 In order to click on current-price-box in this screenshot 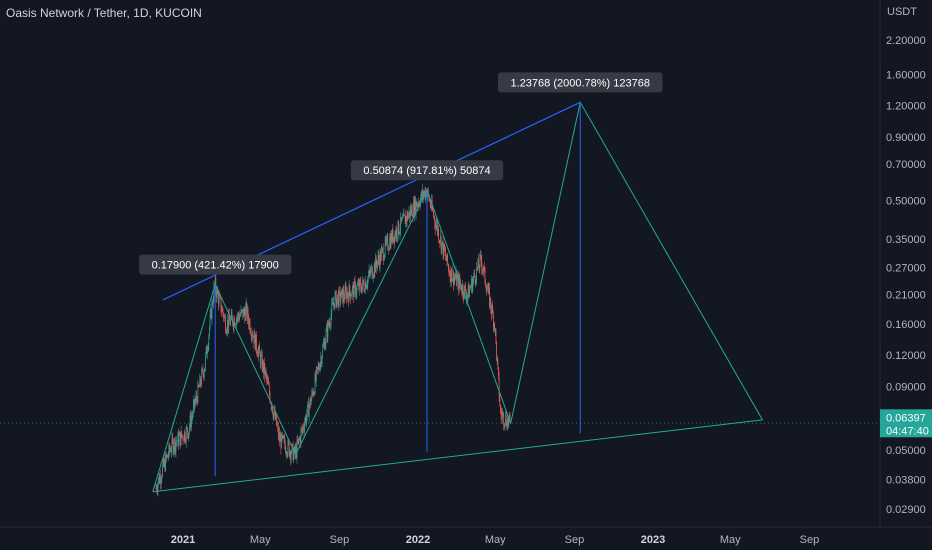, I will do `click(906, 423)`.